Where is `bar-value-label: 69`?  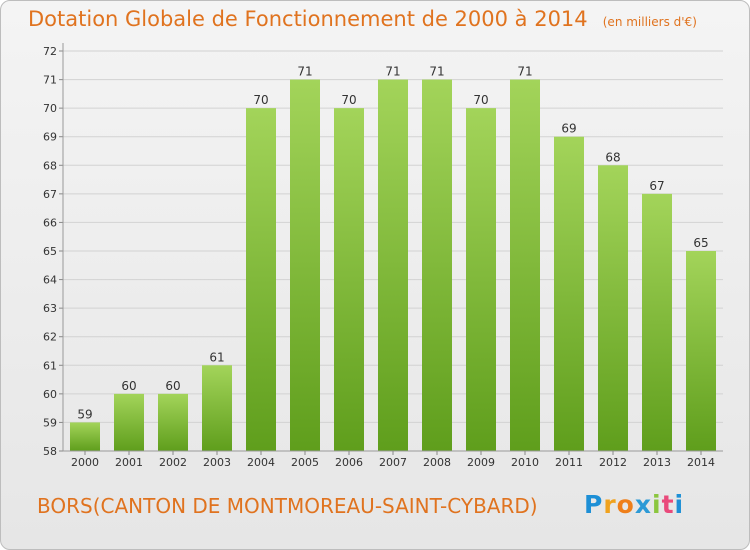
bar-value-label: 69 is located at coordinates (568, 129).